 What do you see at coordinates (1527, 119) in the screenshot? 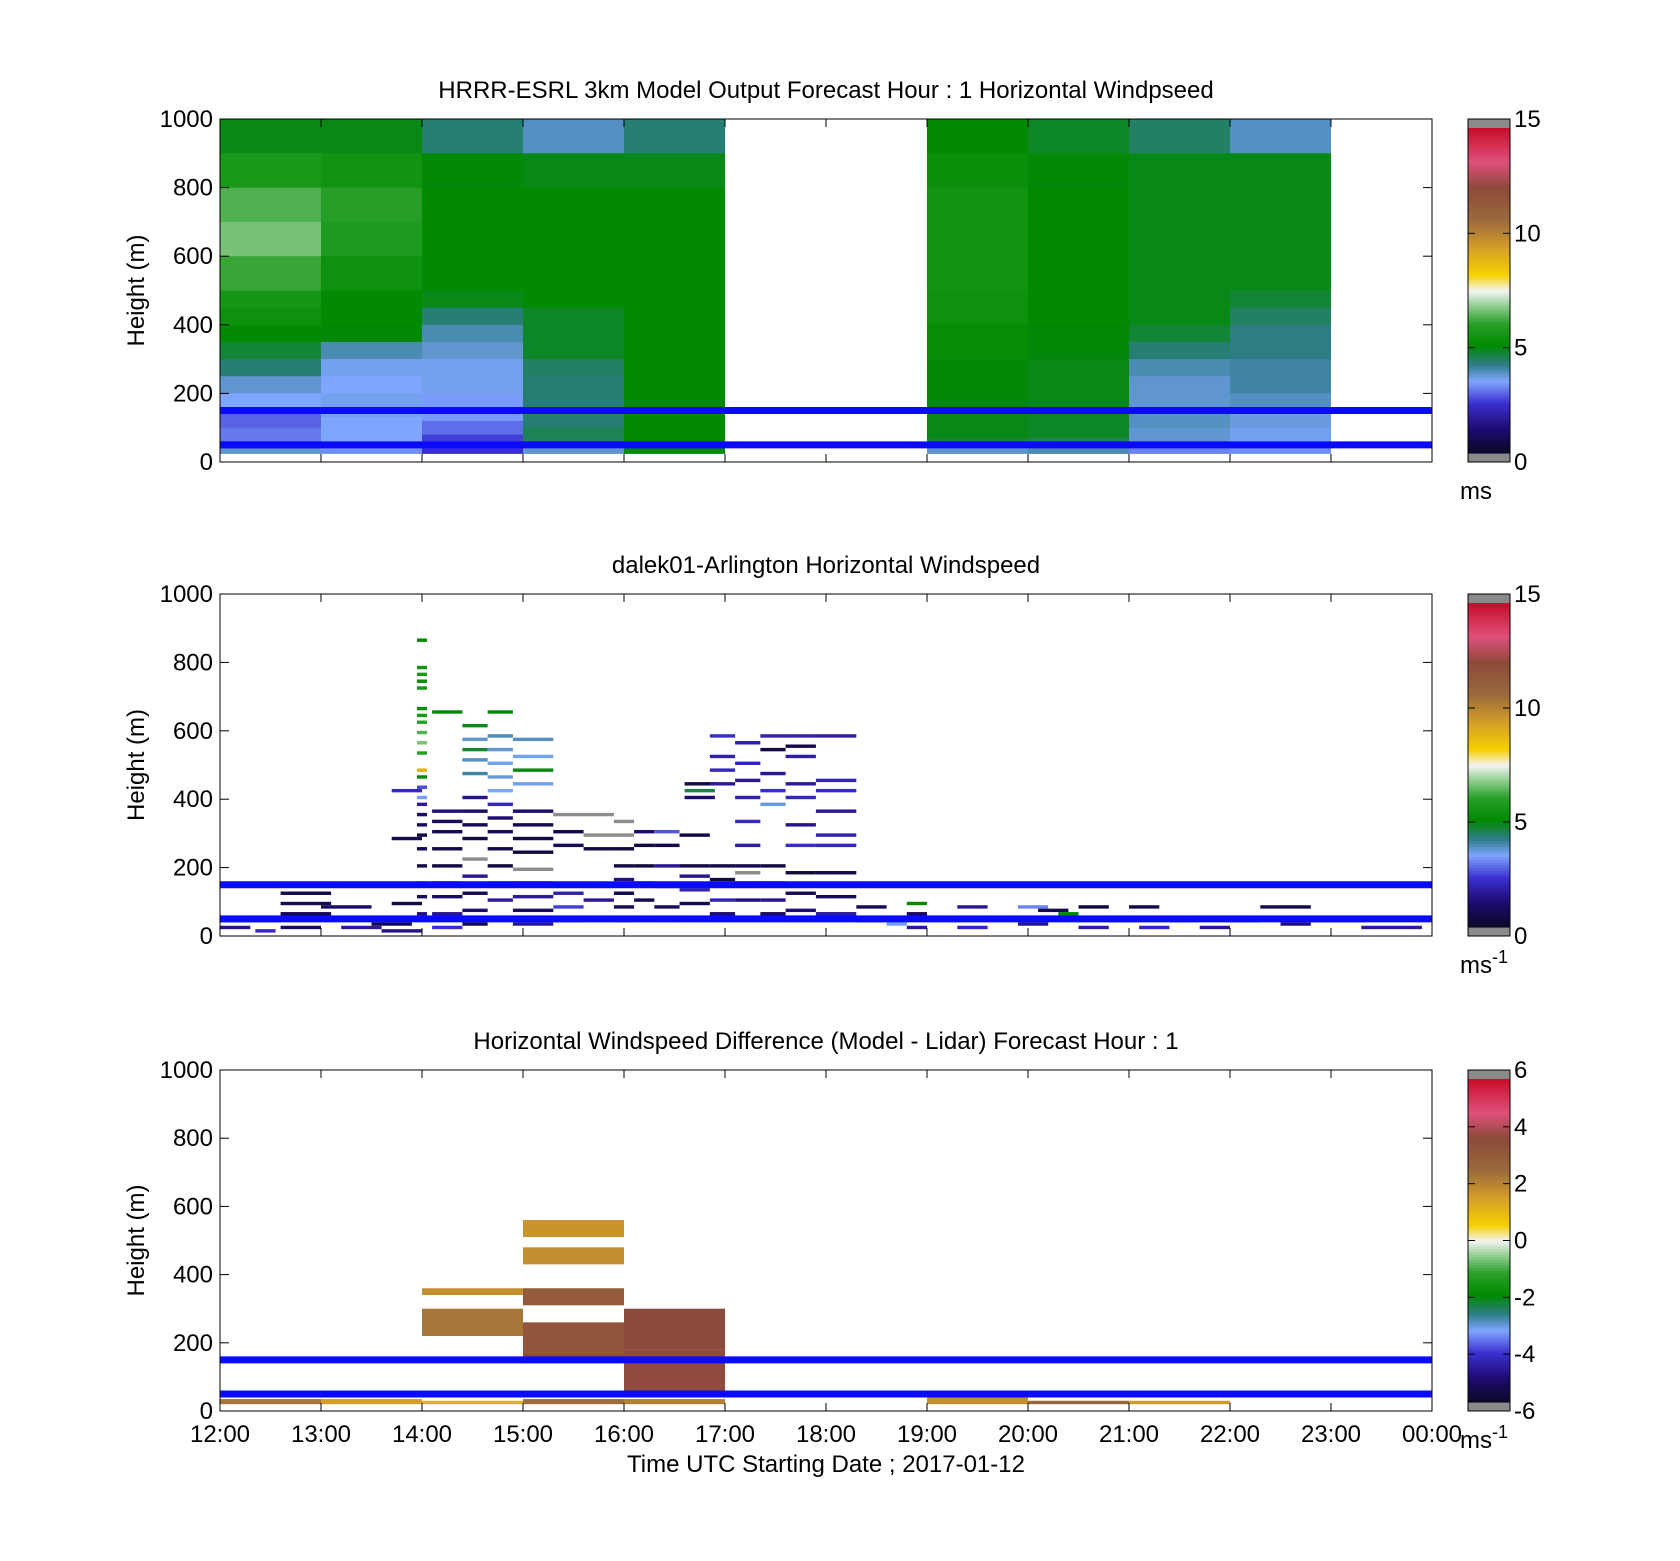
I see `colorbar-tick-label: 15` at bounding box center [1527, 119].